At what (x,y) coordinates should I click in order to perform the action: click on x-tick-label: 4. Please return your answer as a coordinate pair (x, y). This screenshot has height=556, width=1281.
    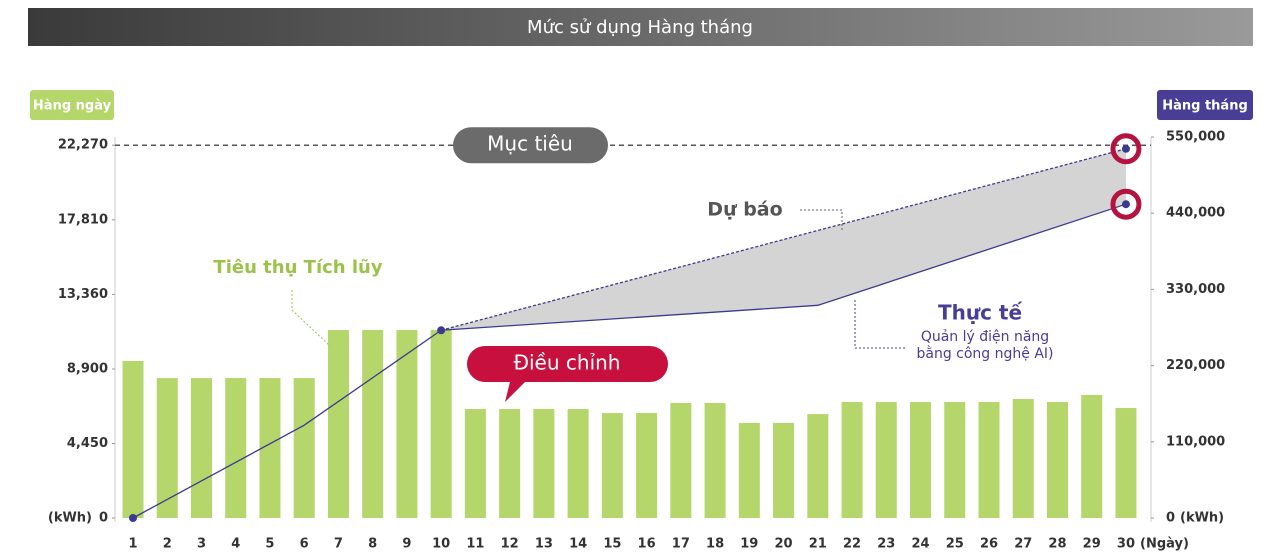
    Looking at the image, I should click on (235, 544).